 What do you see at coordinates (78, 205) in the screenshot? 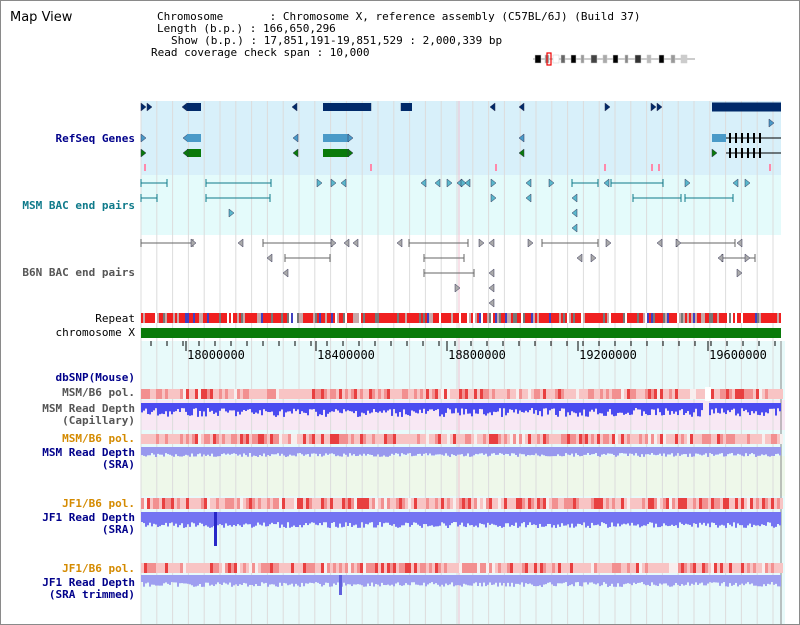
I see `track-label-msm-bac: MSM BAC end pairs` at bounding box center [78, 205].